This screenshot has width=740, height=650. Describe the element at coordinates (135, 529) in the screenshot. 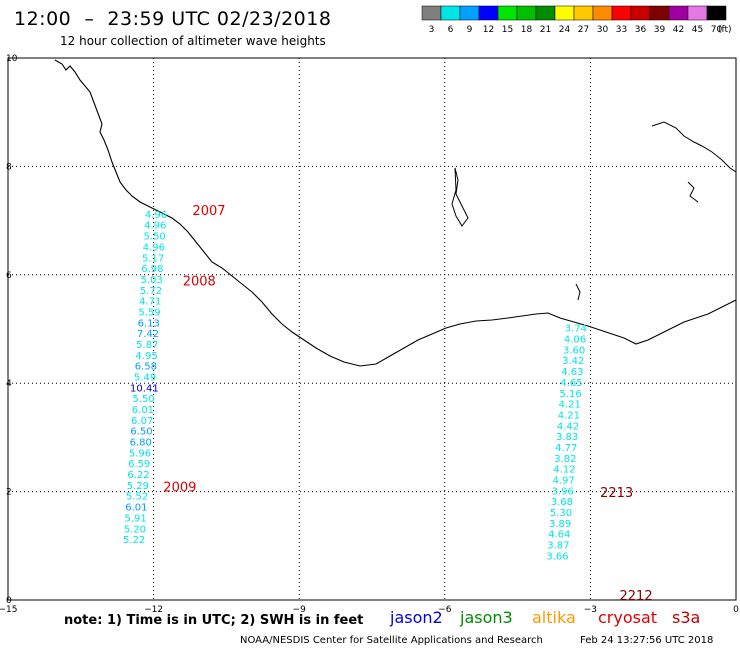

I see `wave-height-value: 5.20` at that location.